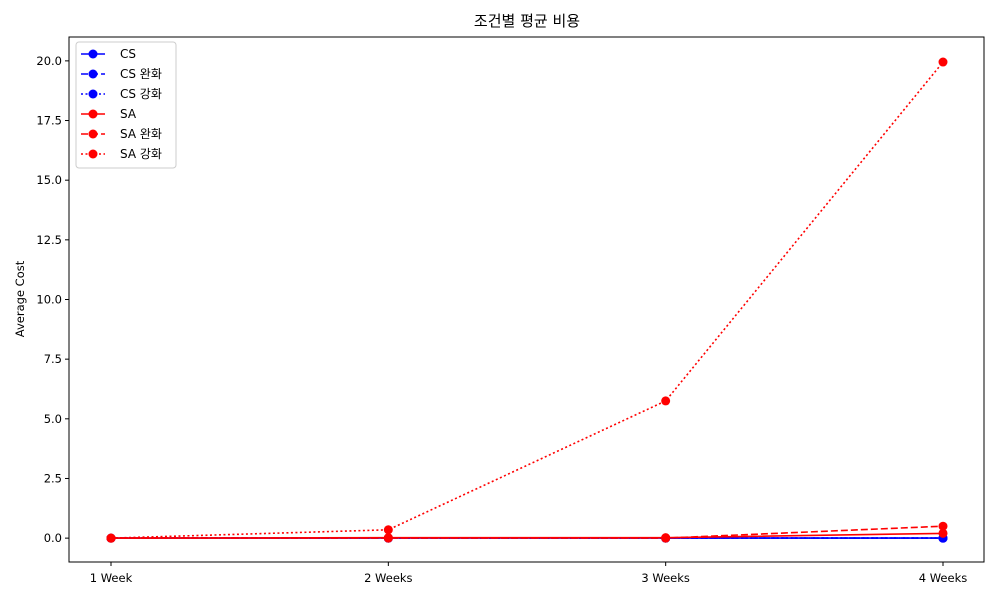 This screenshot has height=604, width=1000. I want to click on chart-title: 조건별 평균 비용, so click(527, 21).